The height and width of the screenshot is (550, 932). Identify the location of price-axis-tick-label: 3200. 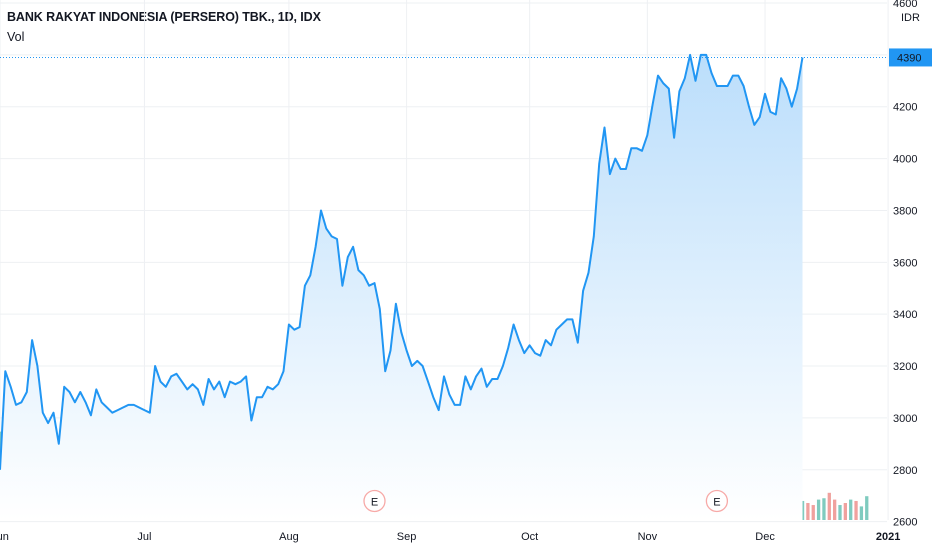
(905, 367).